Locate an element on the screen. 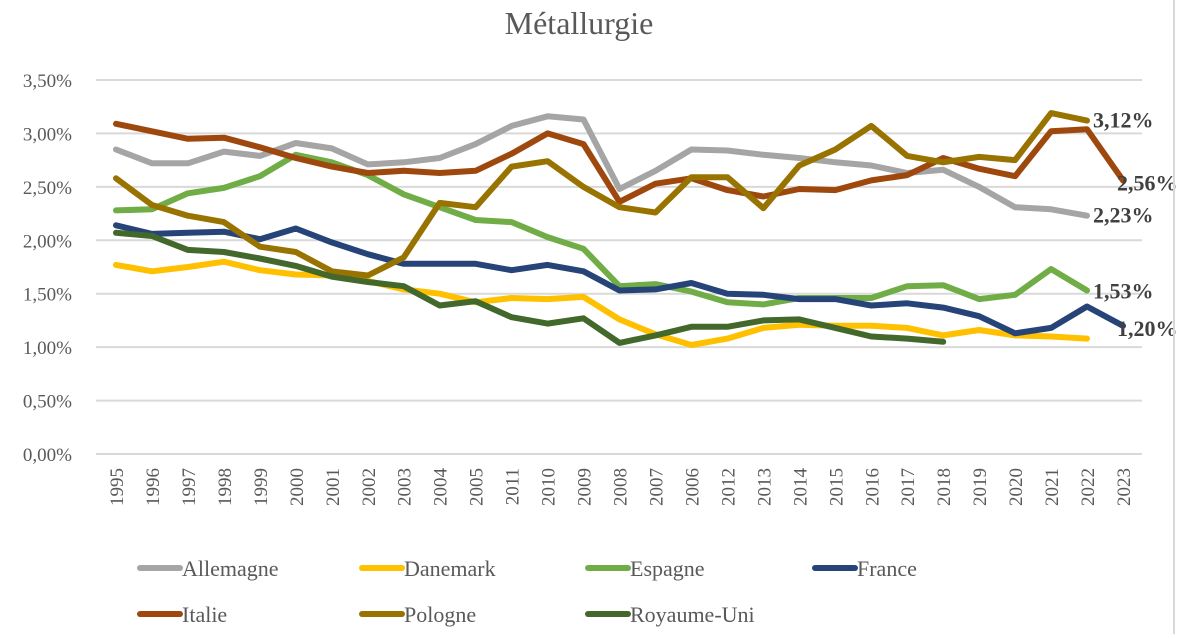 This screenshot has height=639, width=1182. x-tick-label: 2007 is located at coordinates (656, 487).